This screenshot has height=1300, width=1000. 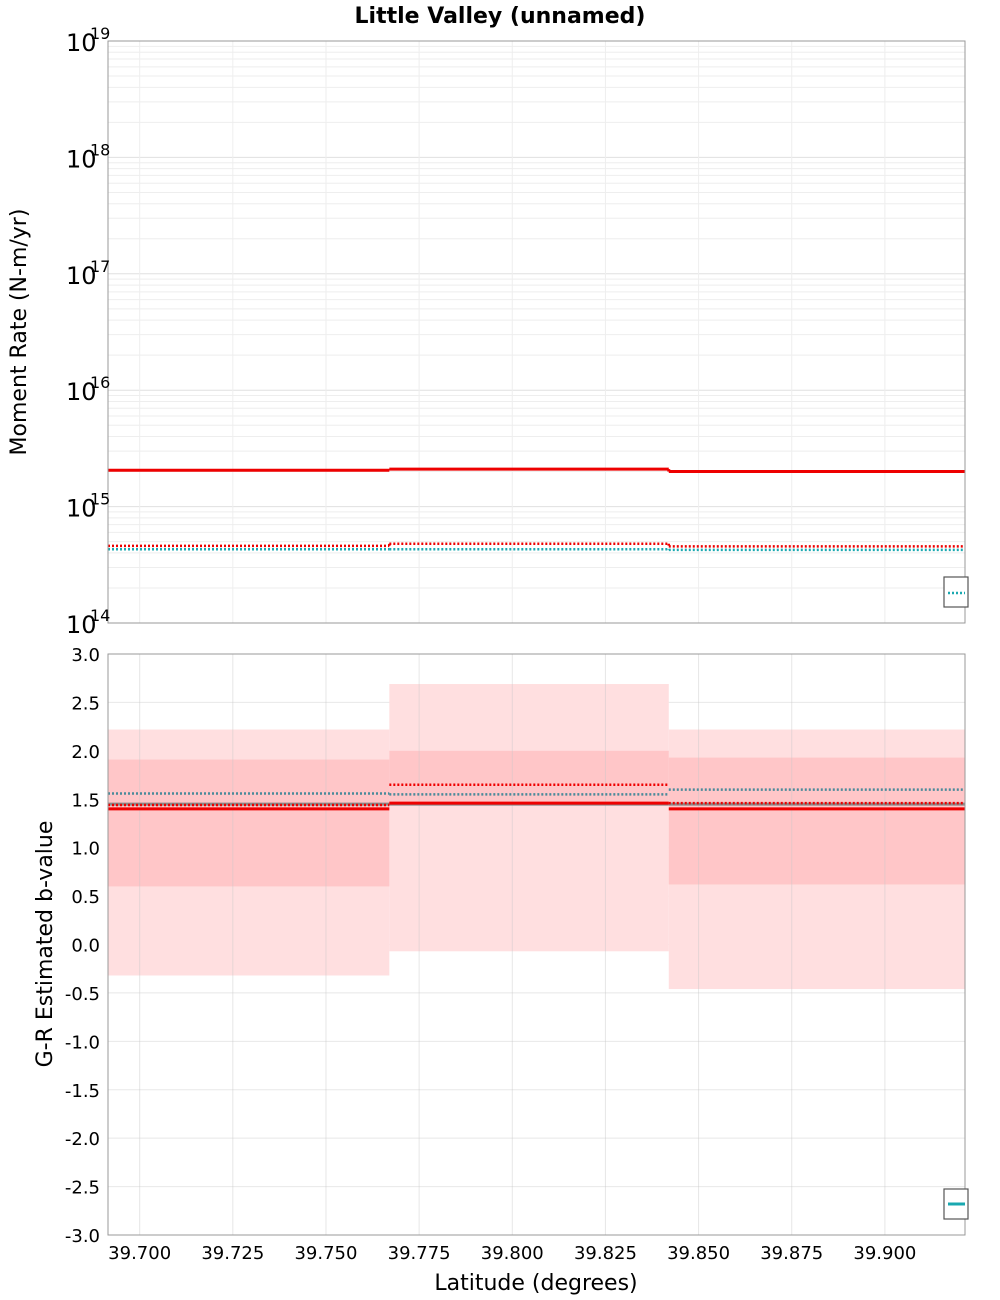 I want to click on b-value-y-tick-label: 3.0, so click(x=85, y=655).